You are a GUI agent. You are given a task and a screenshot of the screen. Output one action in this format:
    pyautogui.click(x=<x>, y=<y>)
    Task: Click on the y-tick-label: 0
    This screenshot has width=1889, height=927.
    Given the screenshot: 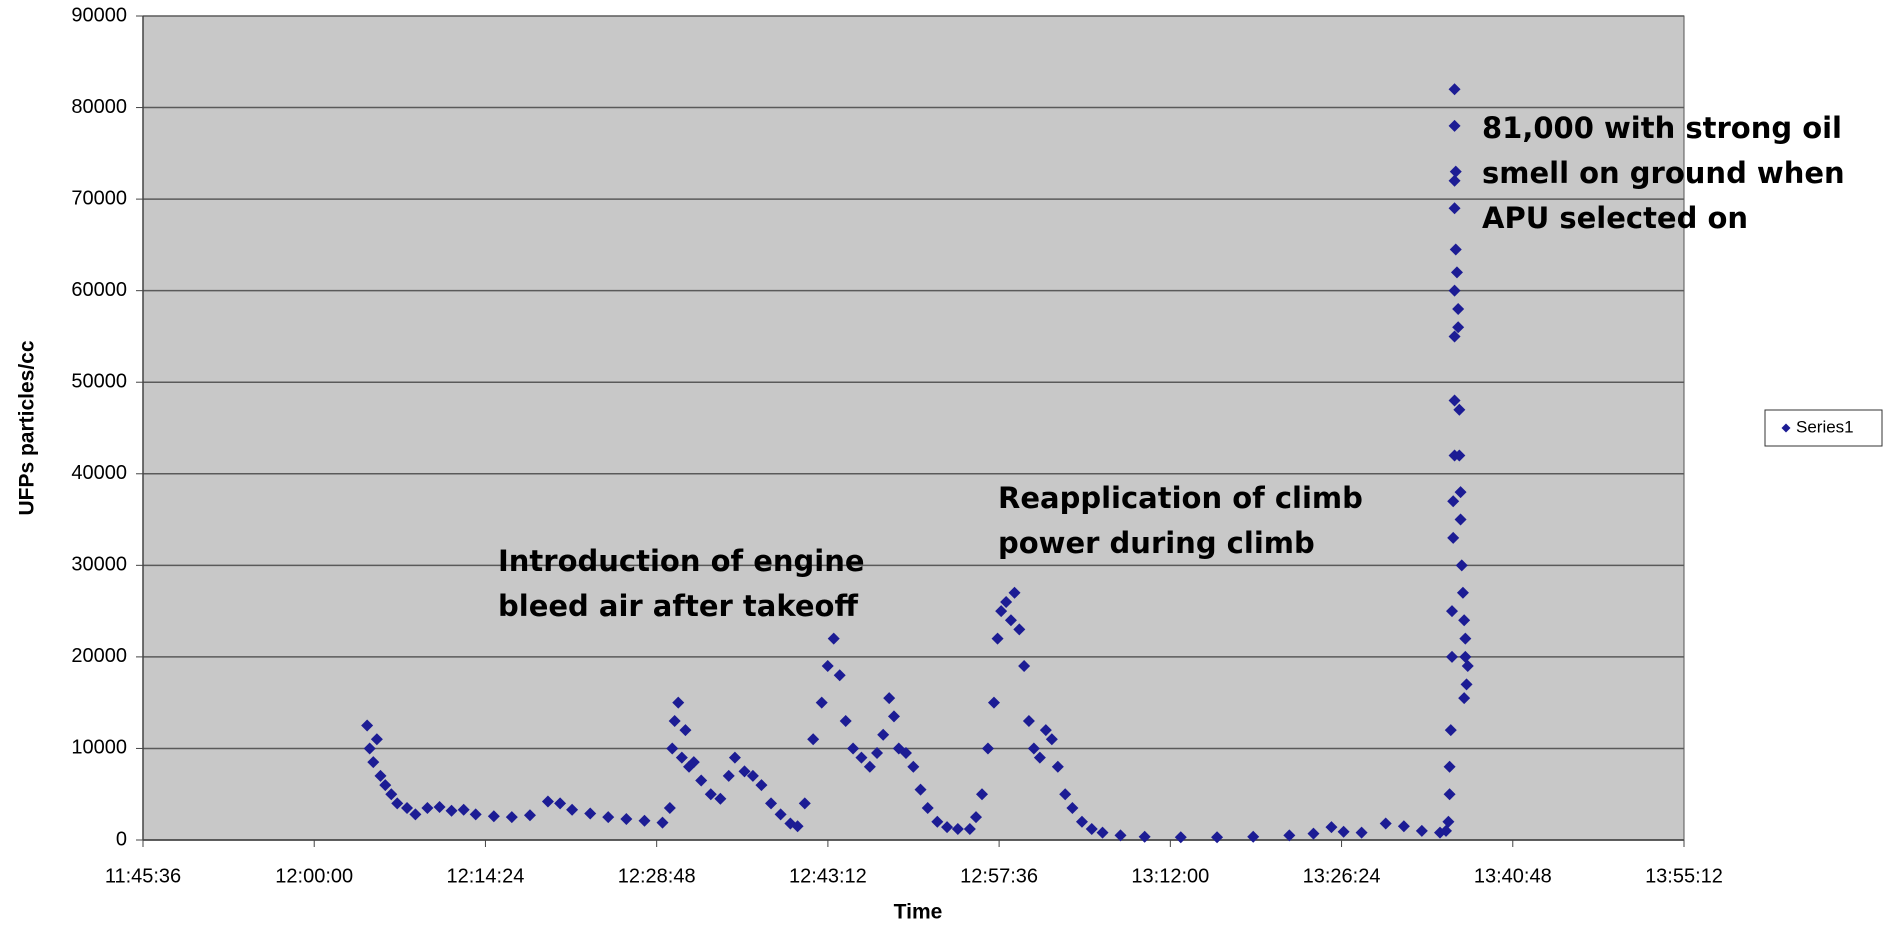 What is the action you would take?
    pyautogui.click(x=121, y=839)
    